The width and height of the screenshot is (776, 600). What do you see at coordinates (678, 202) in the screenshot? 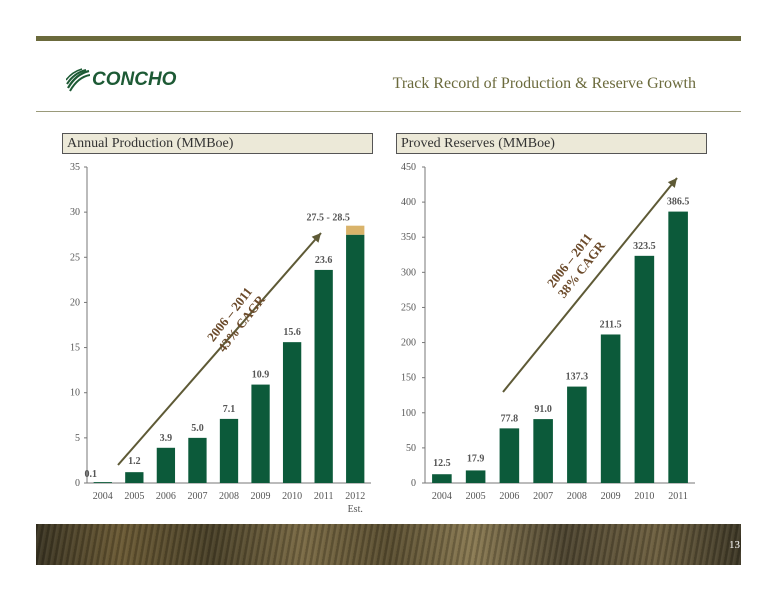
I see `data-label-2011: 386.5` at bounding box center [678, 202].